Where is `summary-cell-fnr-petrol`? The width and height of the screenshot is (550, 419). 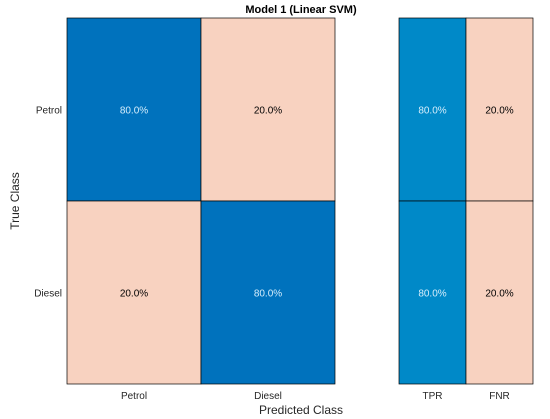 summary-cell-fnr-petrol is located at coordinates (499, 109).